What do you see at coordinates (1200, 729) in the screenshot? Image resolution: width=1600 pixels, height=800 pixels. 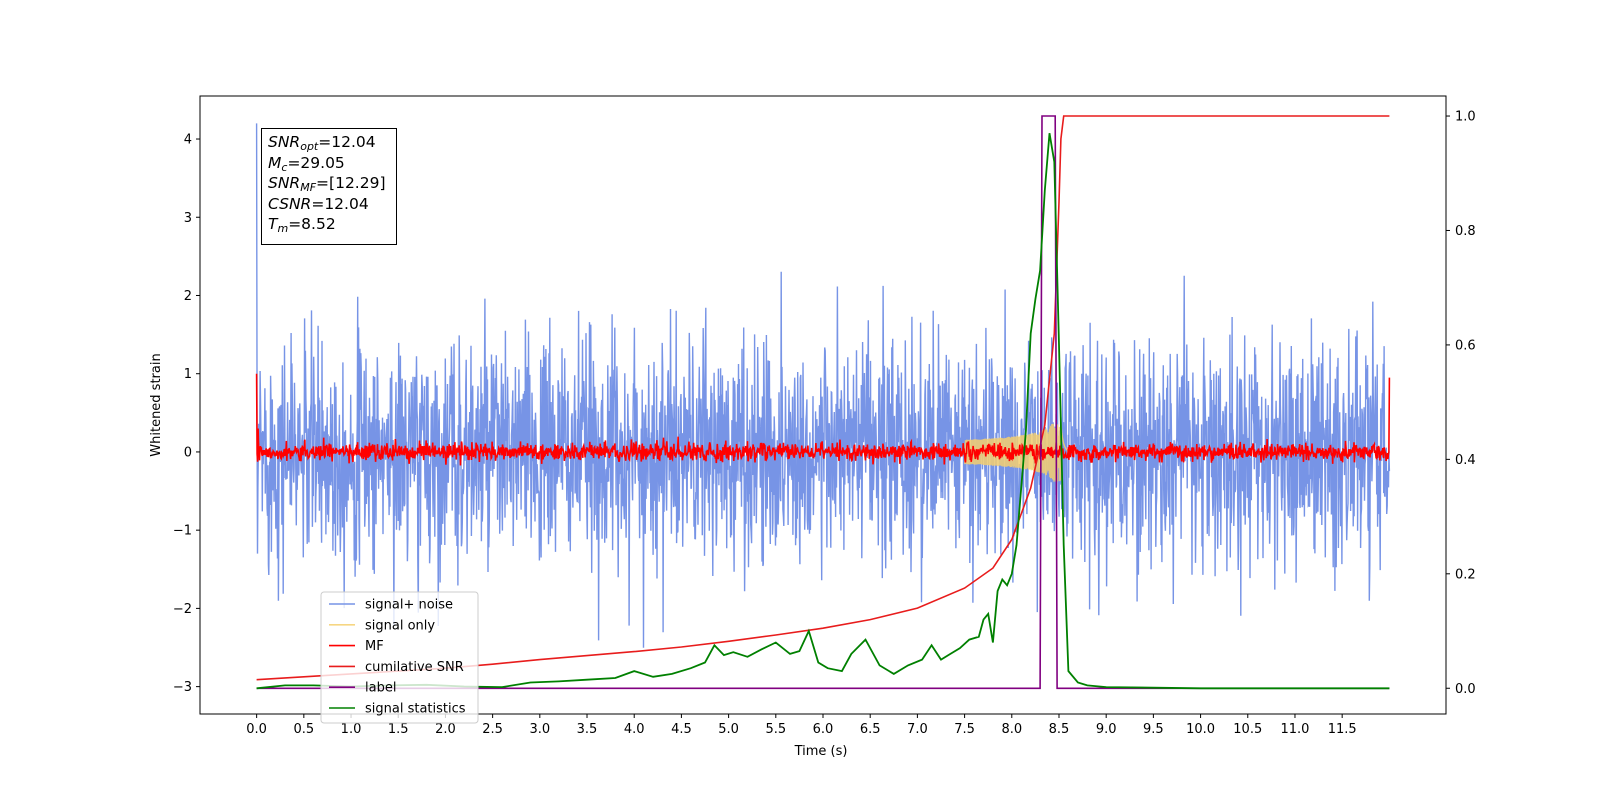 I see `x-tick-label: 10.0` at bounding box center [1200, 729].